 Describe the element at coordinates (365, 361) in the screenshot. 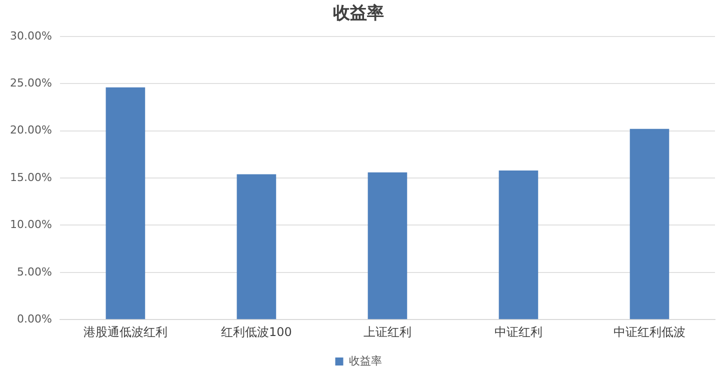

I see `legend-label: 收益率` at that location.